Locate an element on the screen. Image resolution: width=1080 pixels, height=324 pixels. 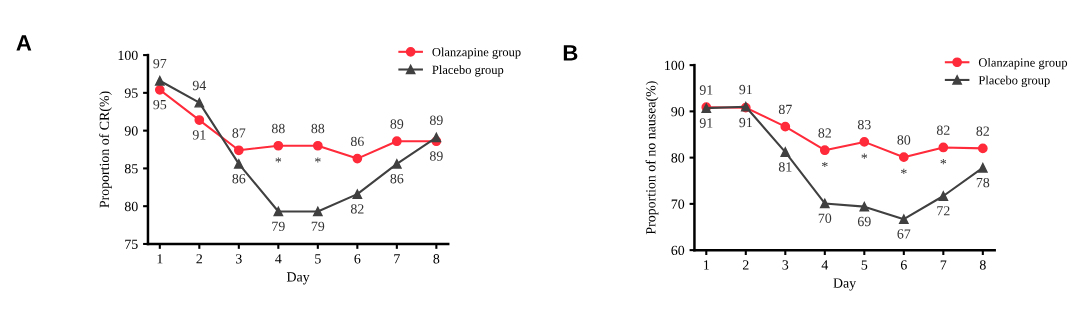
chart-title: B is located at coordinates (570, 53).